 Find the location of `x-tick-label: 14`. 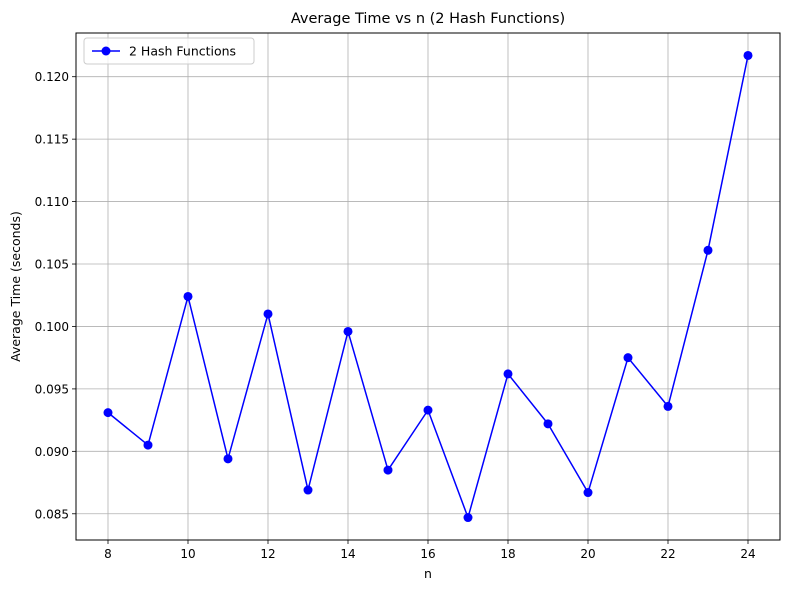

x-tick-label: 14 is located at coordinates (347, 554).